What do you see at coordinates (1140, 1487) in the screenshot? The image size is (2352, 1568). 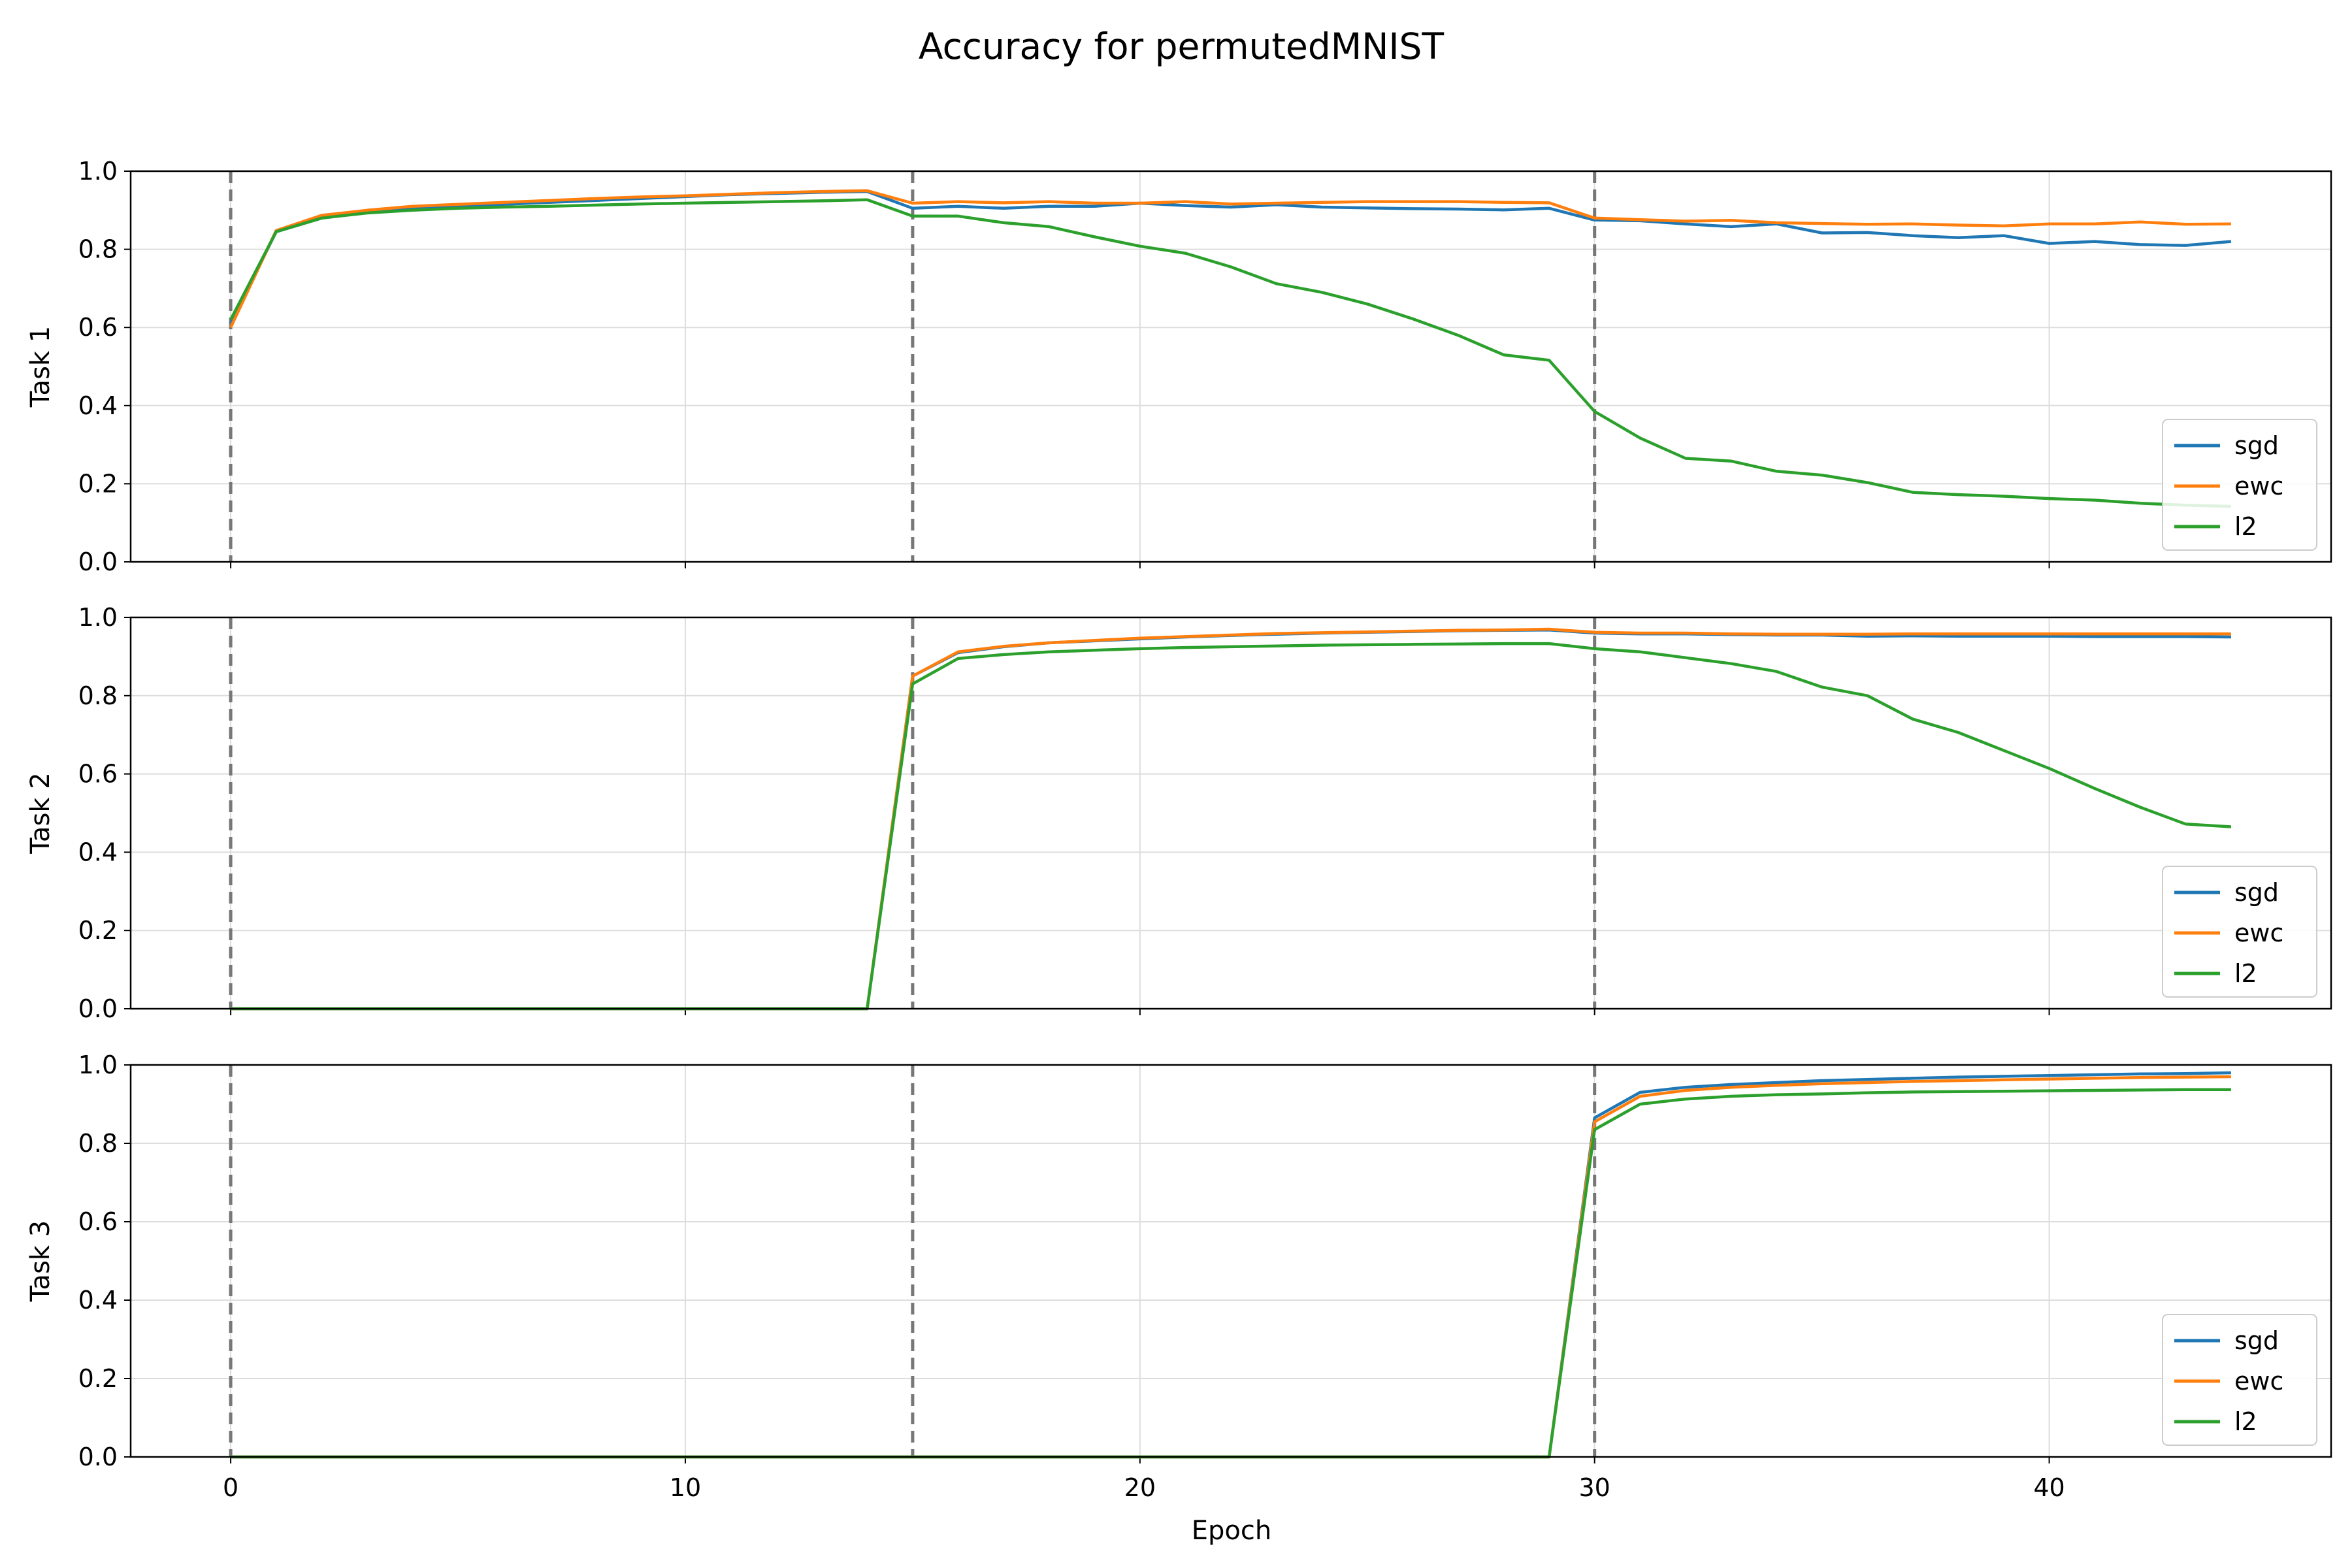 I see `x-tick-label: 20` at bounding box center [1140, 1487].